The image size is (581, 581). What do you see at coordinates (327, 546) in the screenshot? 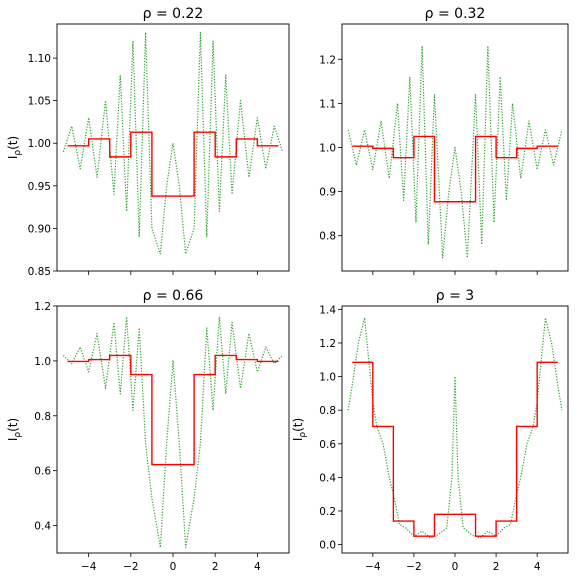
I see `y-tick-label: 0.0` at bounding box center [327, 546].